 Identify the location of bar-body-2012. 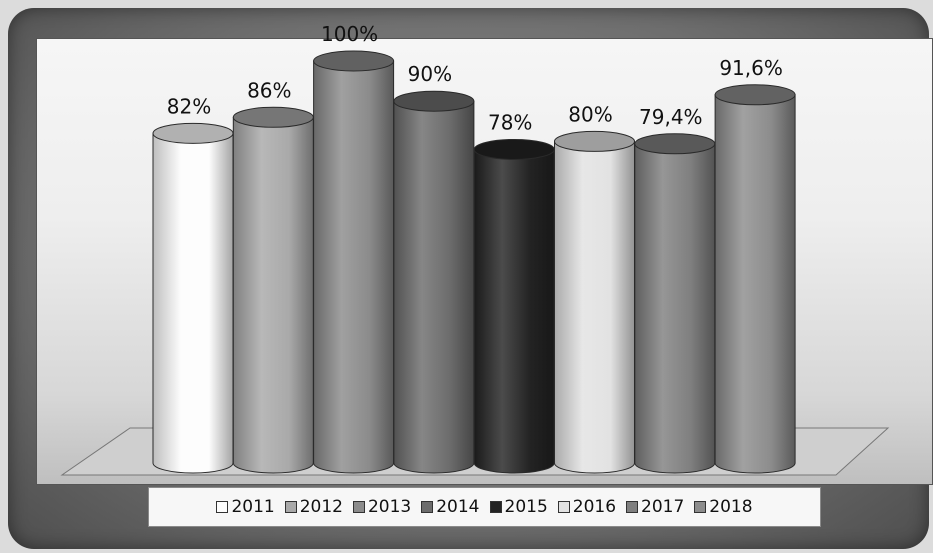
(273, 295).